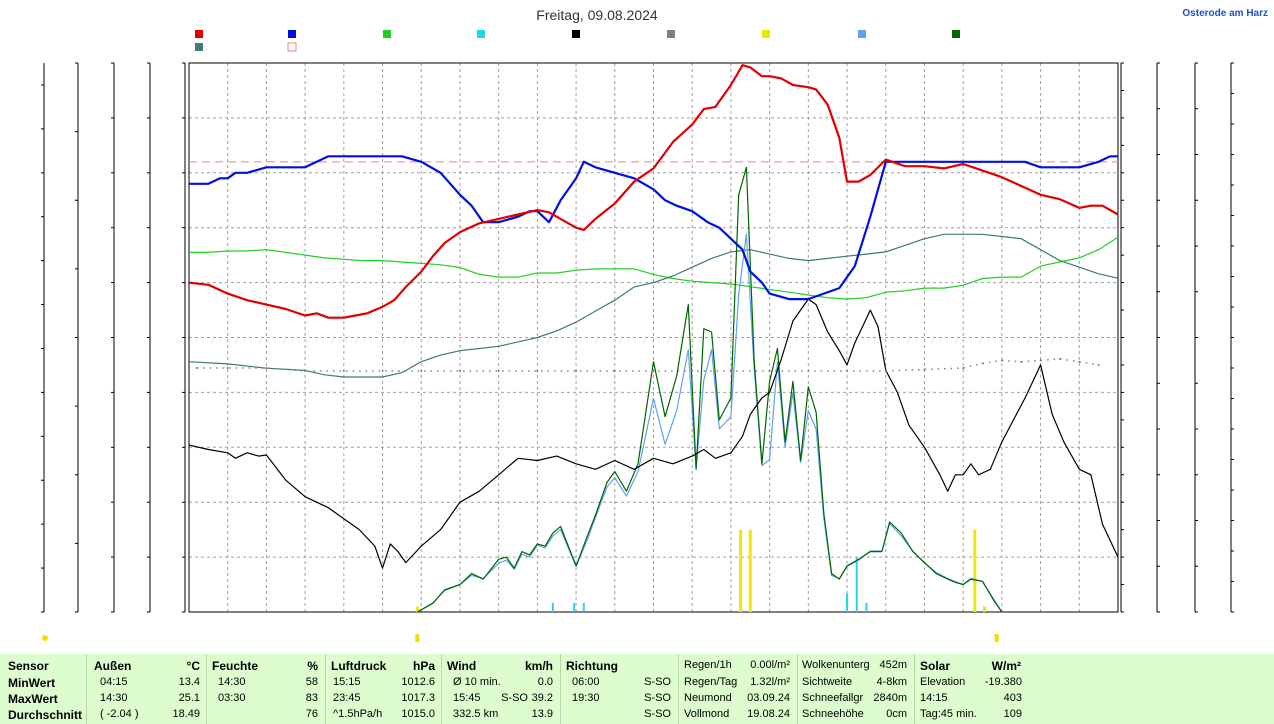 Image resolution: width=1274 pixels, height=724 pixels. I want to click on stats-aussen-value: 25.1, so click(189, 698).